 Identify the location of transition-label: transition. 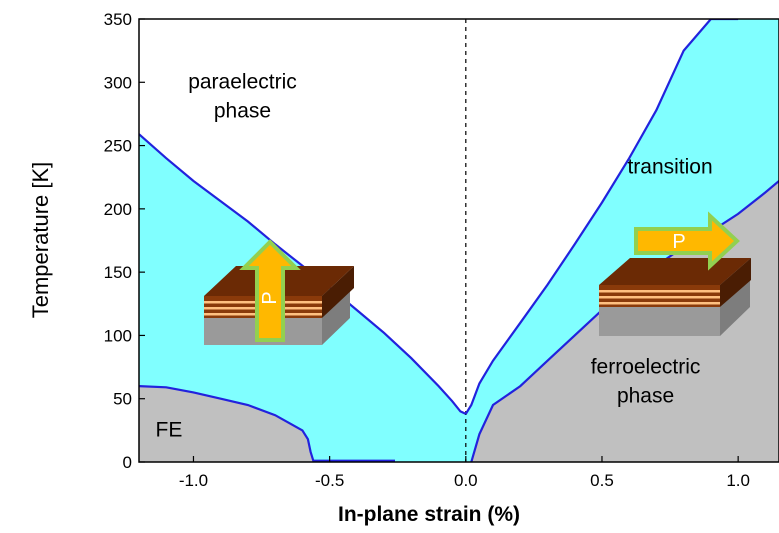
(669, 166).